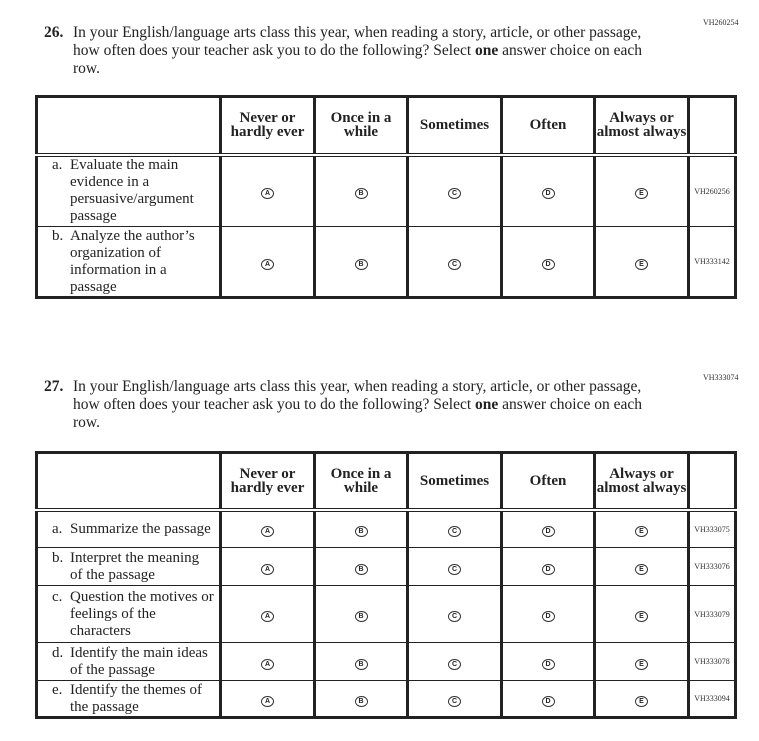 The width and height of the screenshot is (759, 741). Describe the element at coordinates (711, 528) in the screenshot. I see `item-code: VH333075` at that location.